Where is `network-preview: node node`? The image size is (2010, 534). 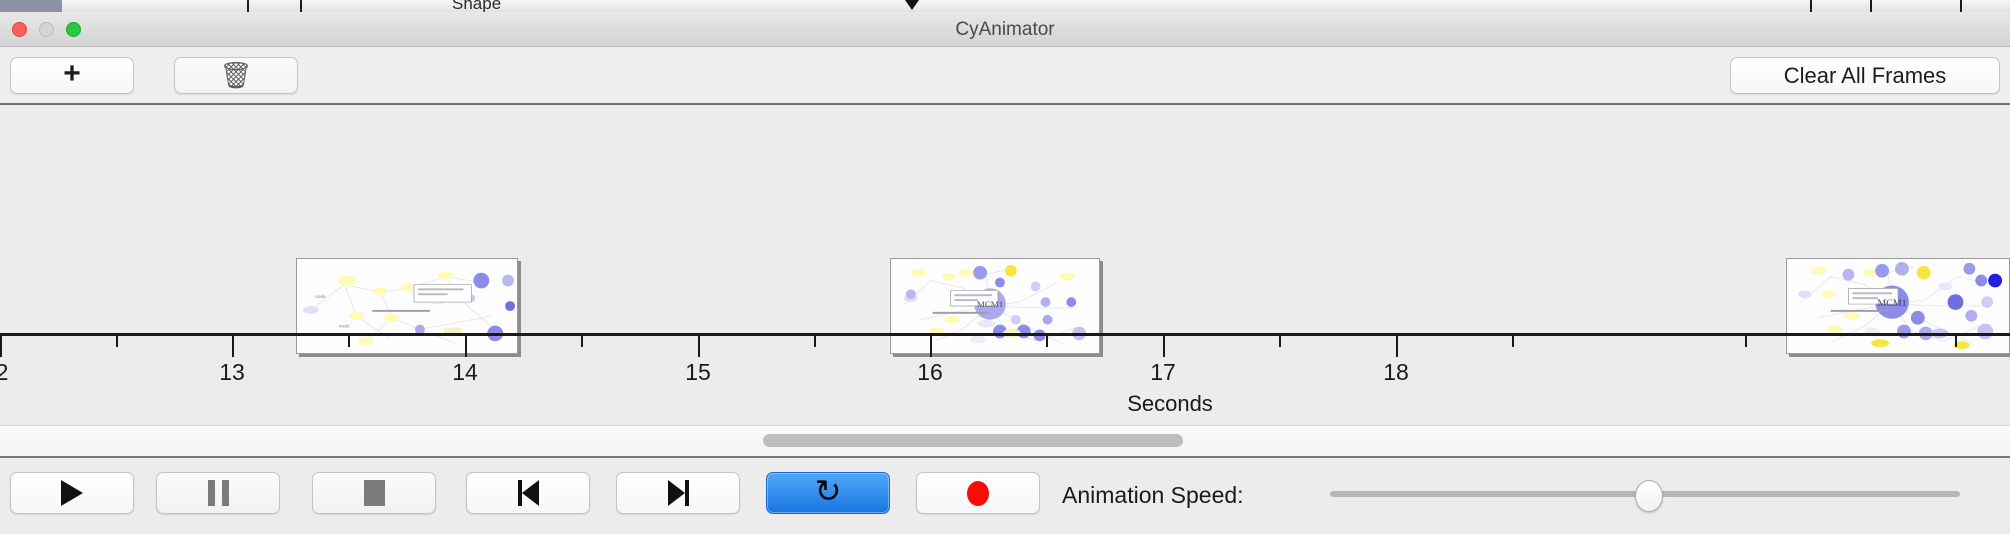
network-preview: node node is located at coordinates (407, 306).